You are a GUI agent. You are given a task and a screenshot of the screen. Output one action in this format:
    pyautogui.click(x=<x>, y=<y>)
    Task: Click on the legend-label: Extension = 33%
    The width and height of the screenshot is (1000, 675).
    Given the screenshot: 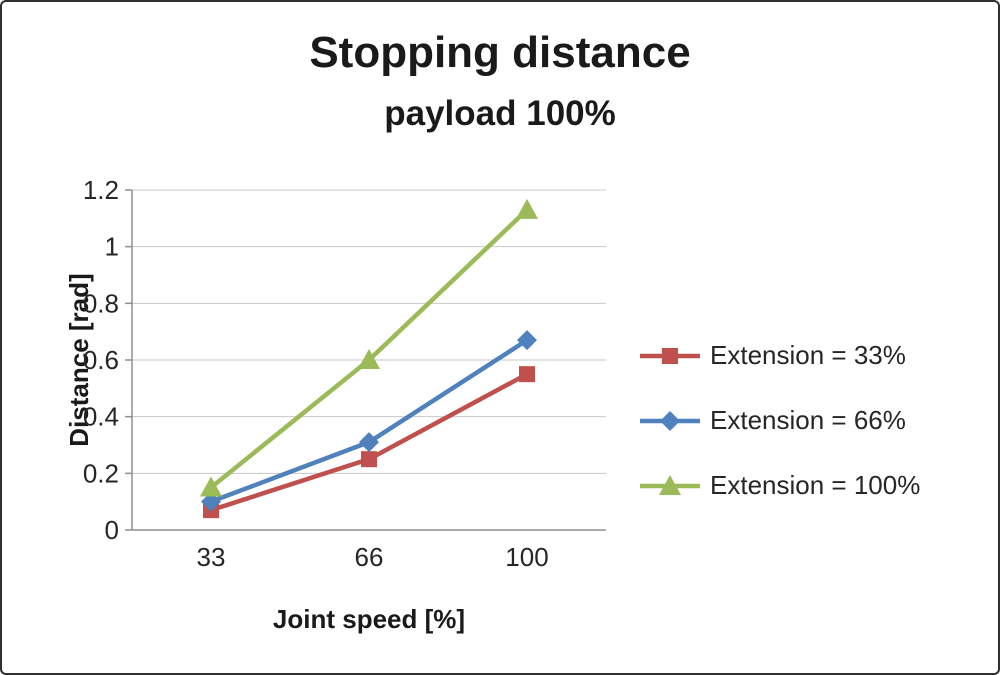 What is the action you would take?
    pyautogui.click(x=808, y=355)
    